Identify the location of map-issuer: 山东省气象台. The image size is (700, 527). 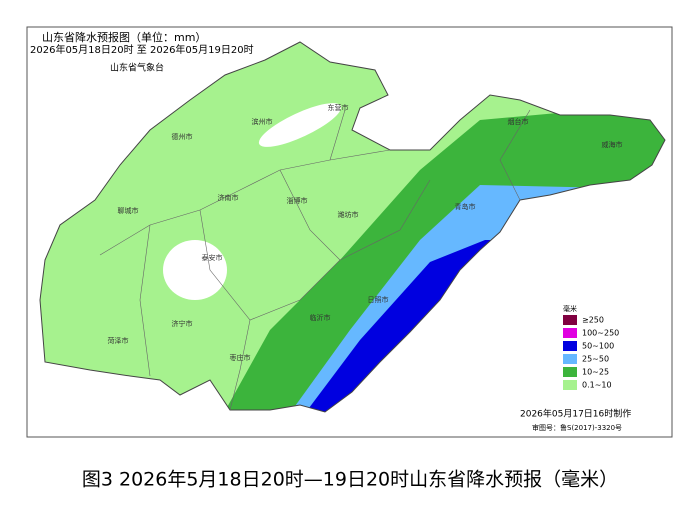
(137, 68).